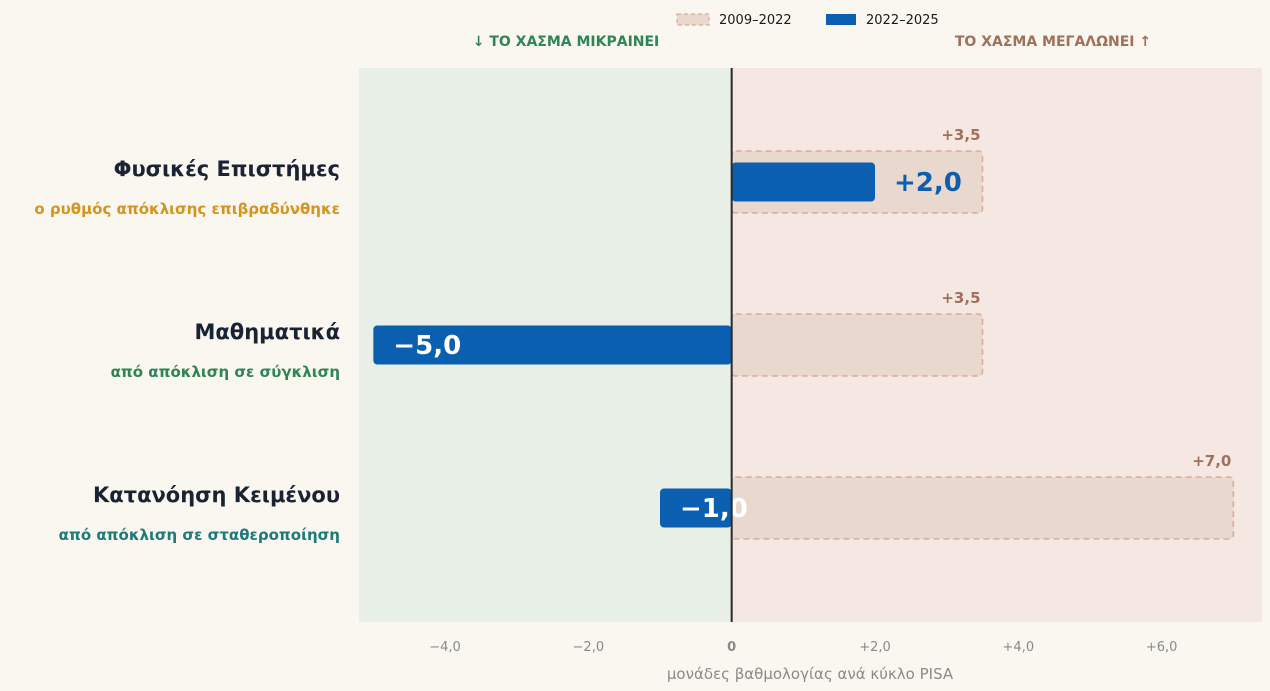 Image resolution: width=1270 pixels, height=691 pixels. What do you see at coordinates (731, 647) in the screenshot?
I see `x-tick-label: 0` at bounding box center [731, 647].